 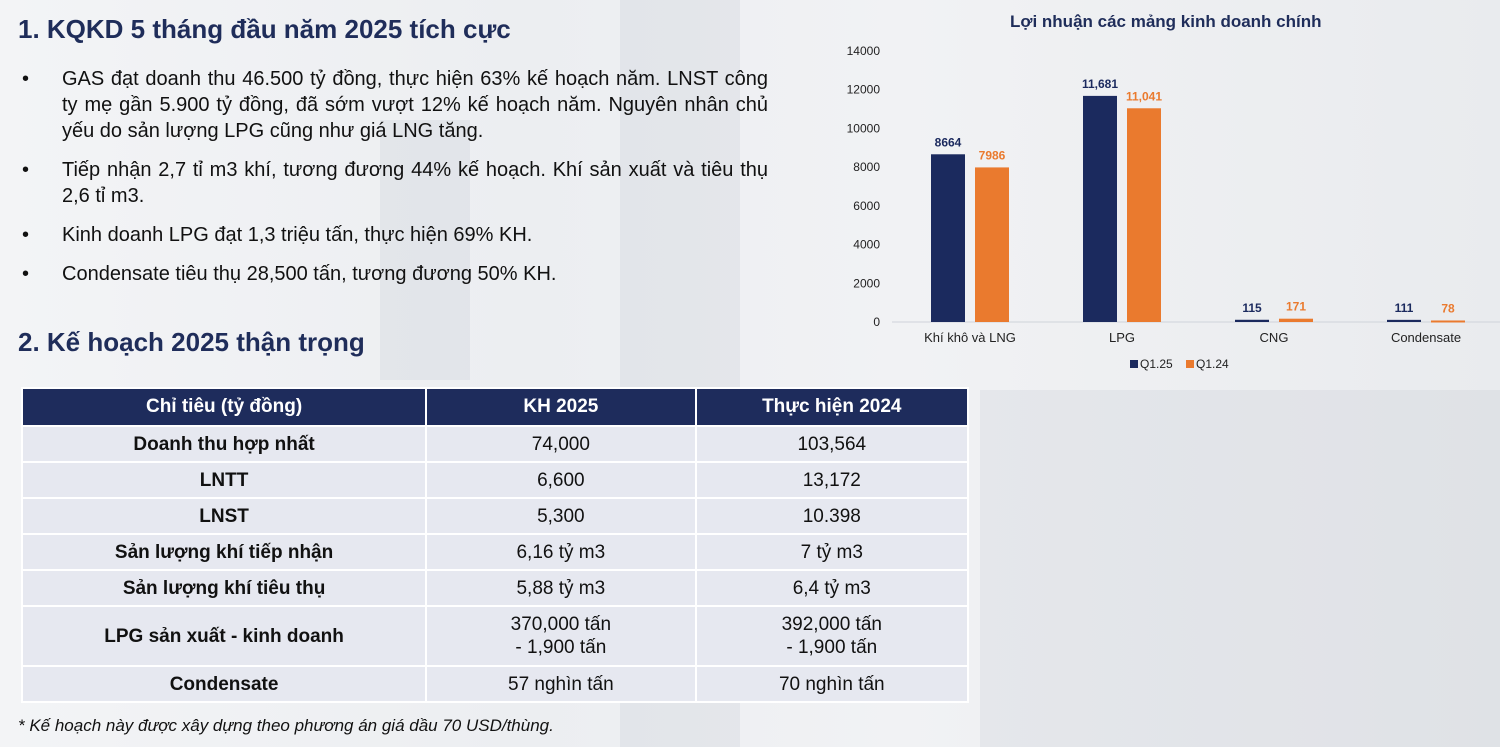 I want to click on table-row: Doanh thu hợp nhất 74,000 103,564, so click(x=495, y=444).